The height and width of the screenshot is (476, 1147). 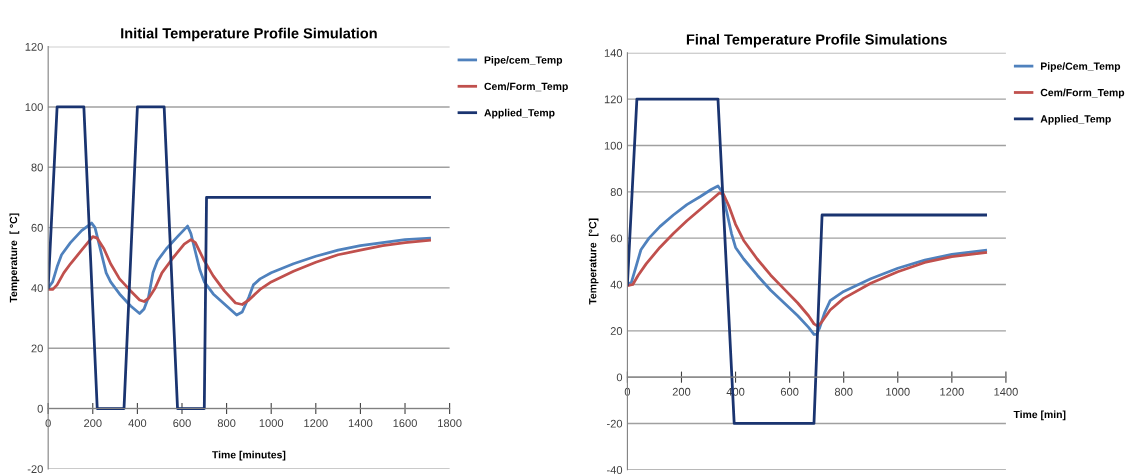 I want to click on x-axis-title: Time [min], so click(x=1039, y=415).